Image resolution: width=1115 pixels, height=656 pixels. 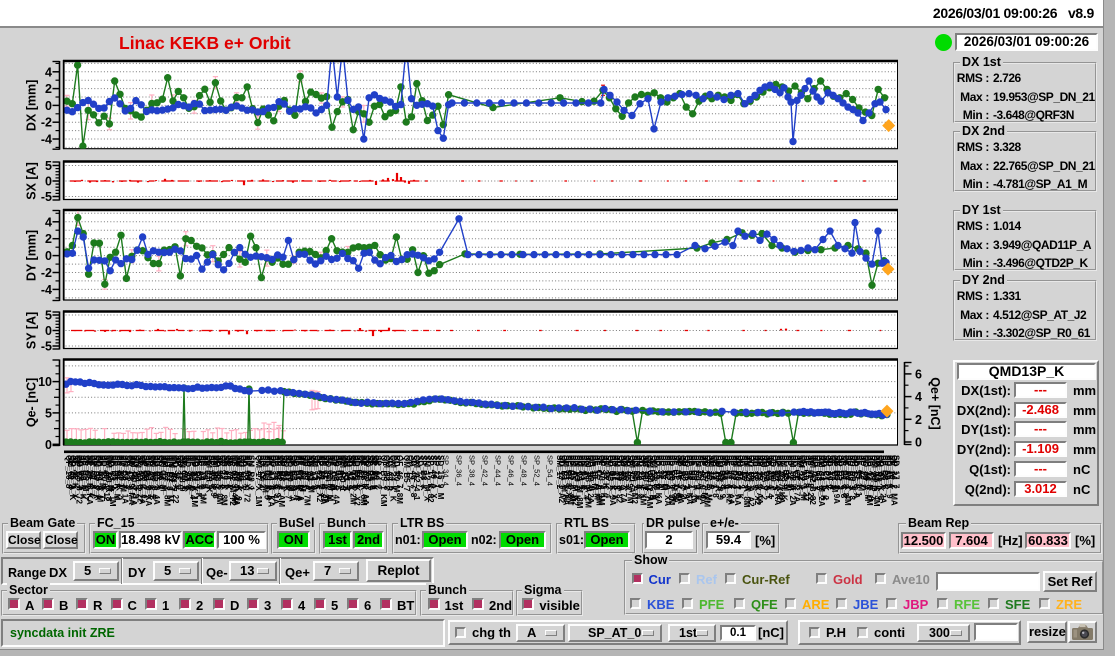 What do you see at coordinates (32, 255) in the screenshot?
I see `svg-text: DY [mm]` at bounding box center [32, 255].